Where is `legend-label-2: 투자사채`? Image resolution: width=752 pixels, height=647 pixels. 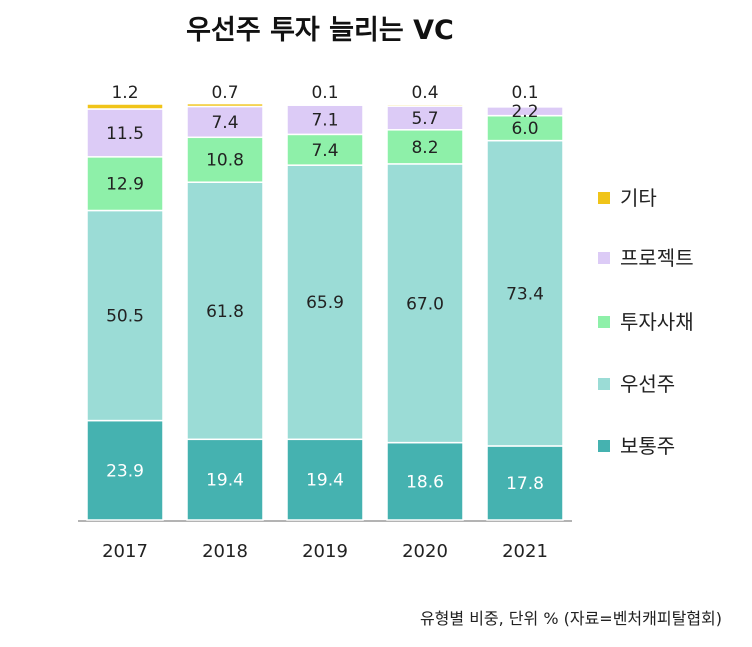 legend-label-2: 투자사채 is located at coordinates (657, 322).